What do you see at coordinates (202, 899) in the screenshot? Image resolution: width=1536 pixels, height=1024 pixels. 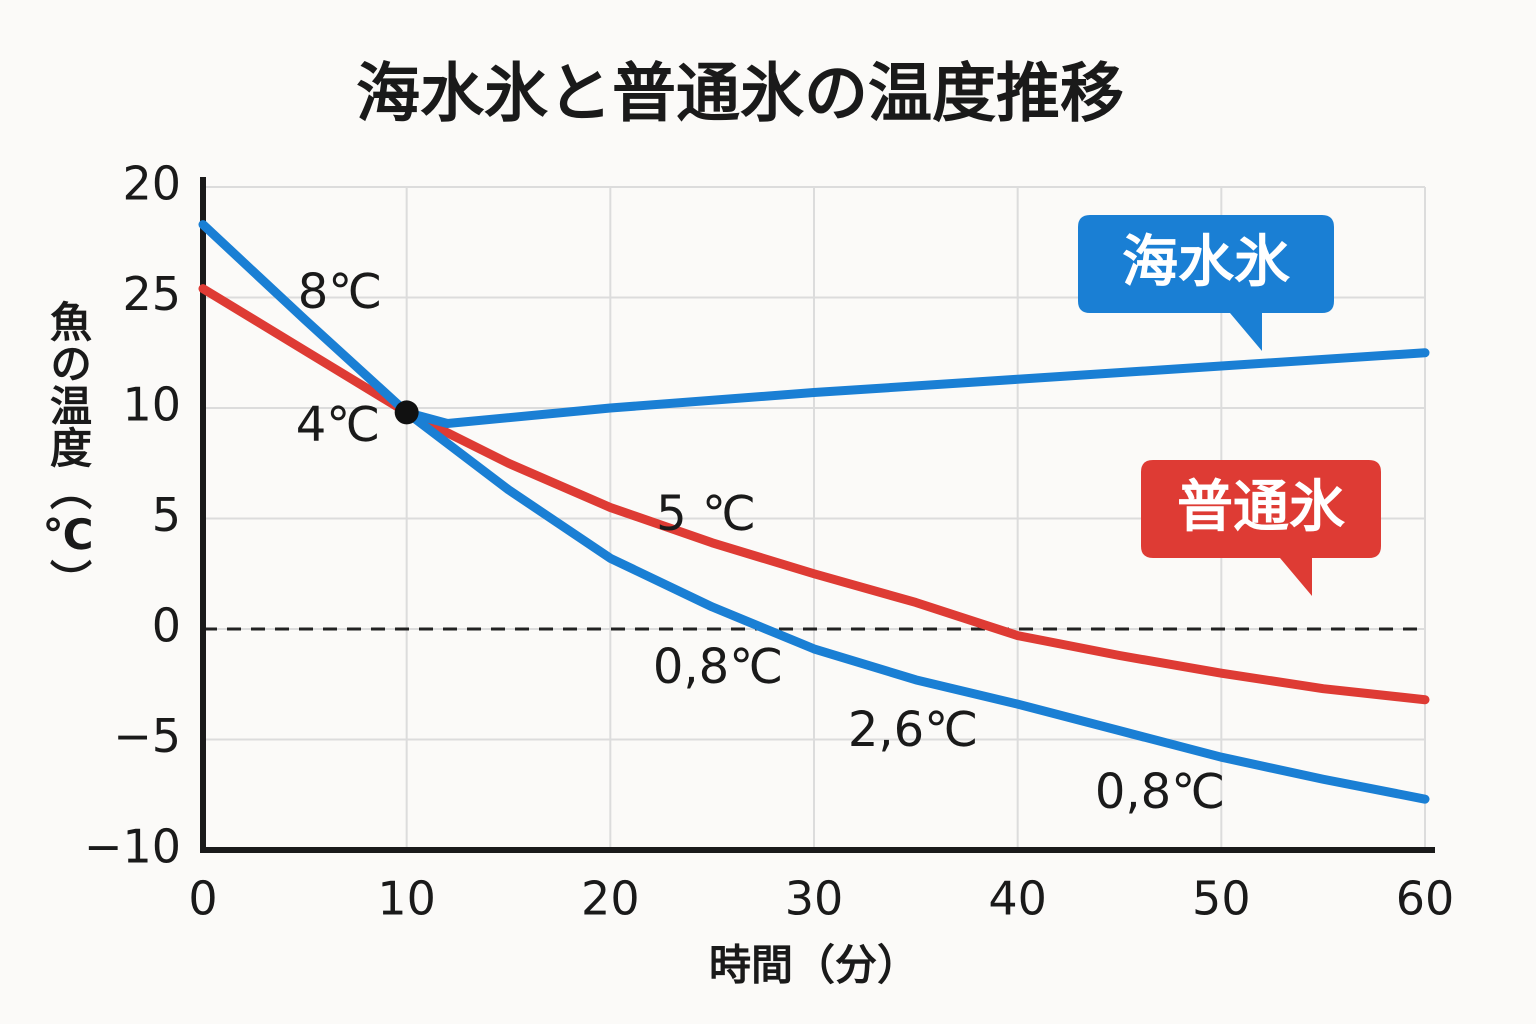 I see `x-tick-label: 0` at bounding box center [202, 899].